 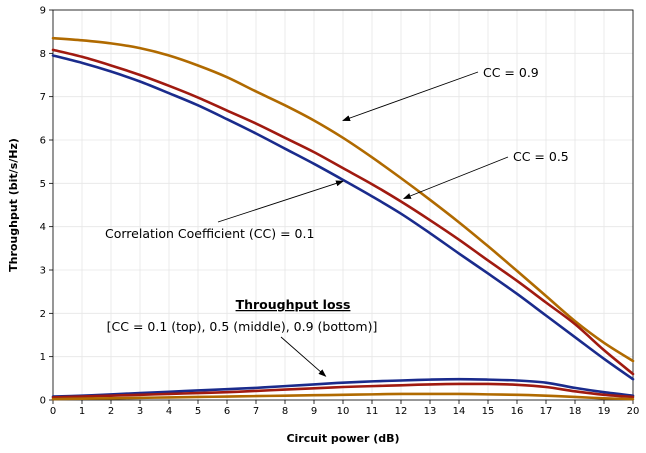 What do you see at coordinates (459, 411) in the screenshot?
I see `x-tick-label-14: 14` at bounding box center [459, 411].